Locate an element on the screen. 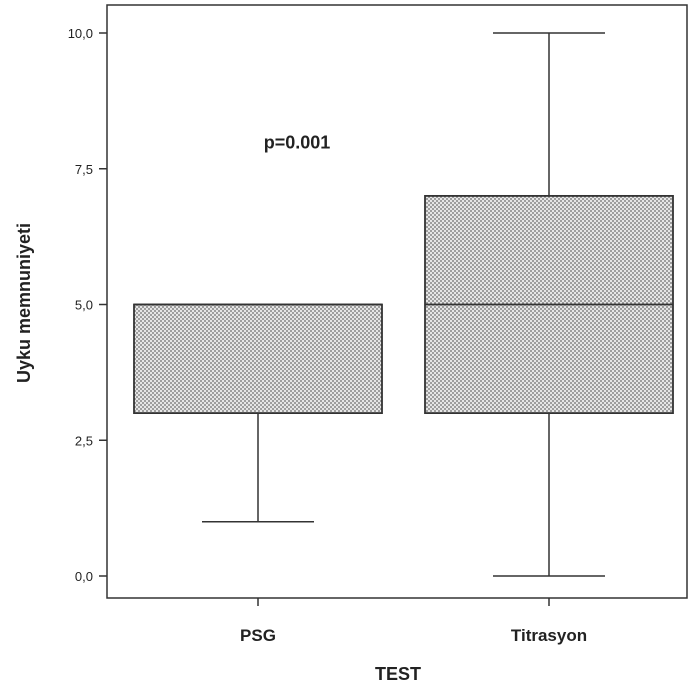 This screenshot has width=689, height=693. y-tick-label: 2,5 is located at coordinates (84, 440).